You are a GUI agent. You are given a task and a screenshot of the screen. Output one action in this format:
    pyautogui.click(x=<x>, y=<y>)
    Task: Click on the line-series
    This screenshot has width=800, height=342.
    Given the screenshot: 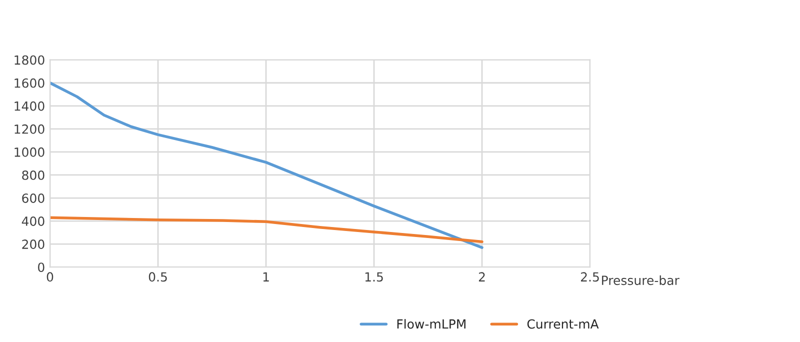 What is the action you would take?
    pyautogui.click(x=267, y=230)
    